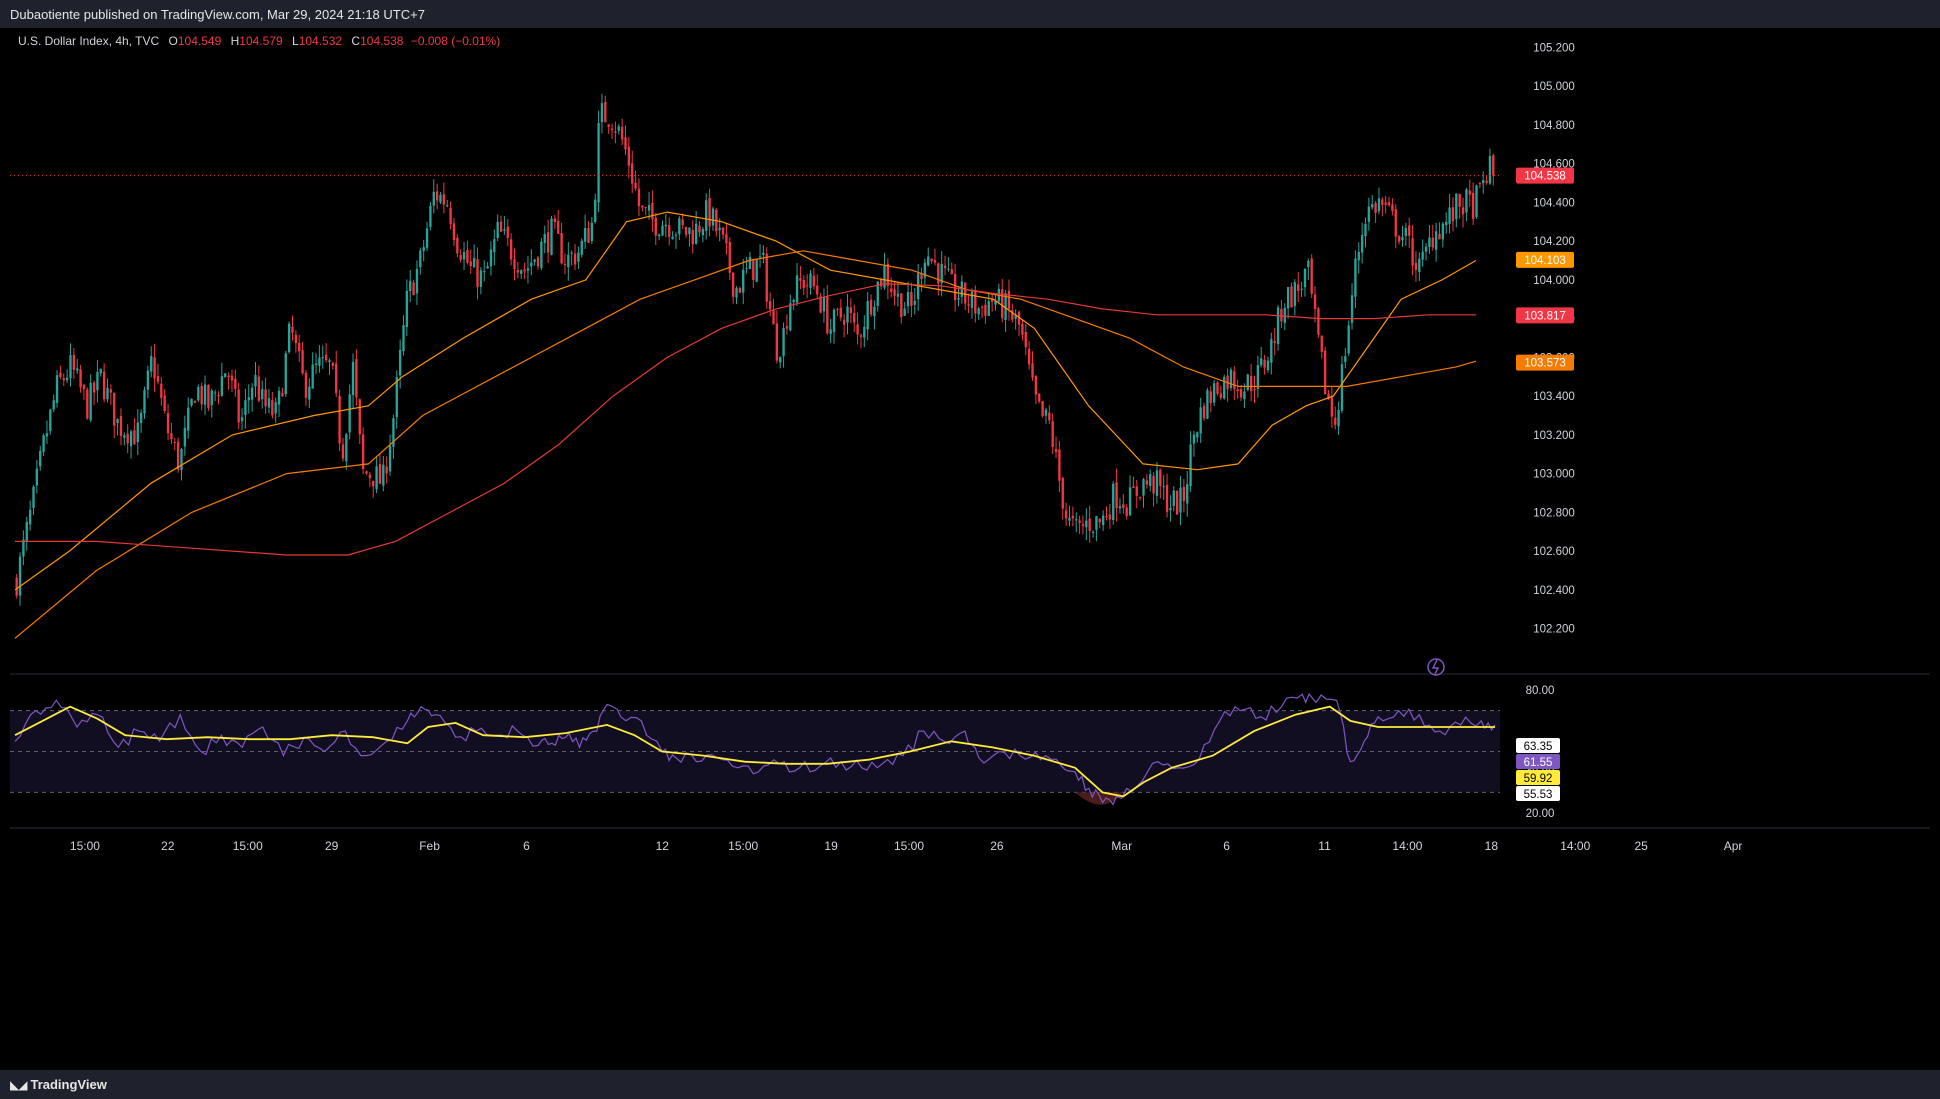 The width and height of the screenshot is (1940, 1099). What do you see at coordinates (997, 846) in the screenshot?
I see `time-tick-label: 26` at bounding box center [997, 846].